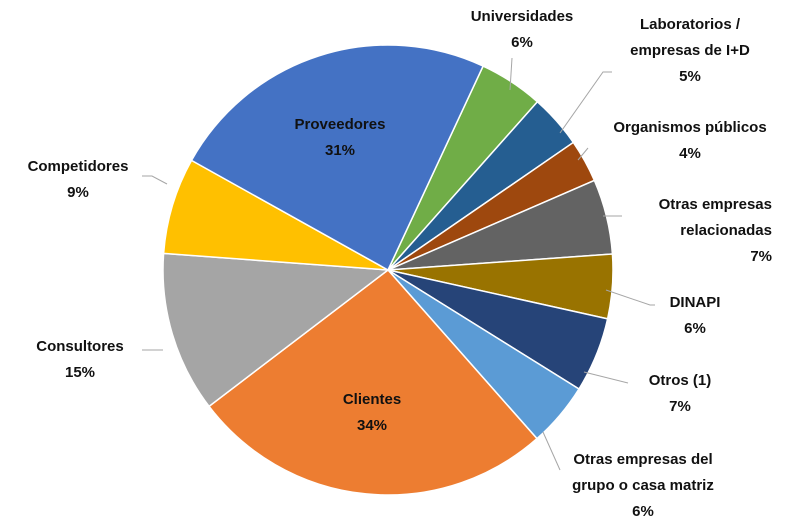 The width and height of the screenshot is (788, 525). I want to click on category-label: Otras empresas relacionadas, so click(715, 217).